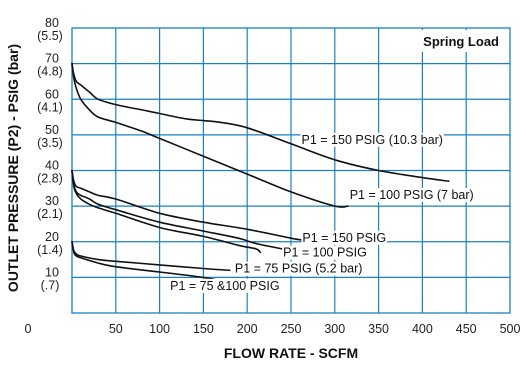  What do you see at coordinates (334, 329) in the screenshot?
I see `x-tick-label: 300` at bounding box center [334, 329].